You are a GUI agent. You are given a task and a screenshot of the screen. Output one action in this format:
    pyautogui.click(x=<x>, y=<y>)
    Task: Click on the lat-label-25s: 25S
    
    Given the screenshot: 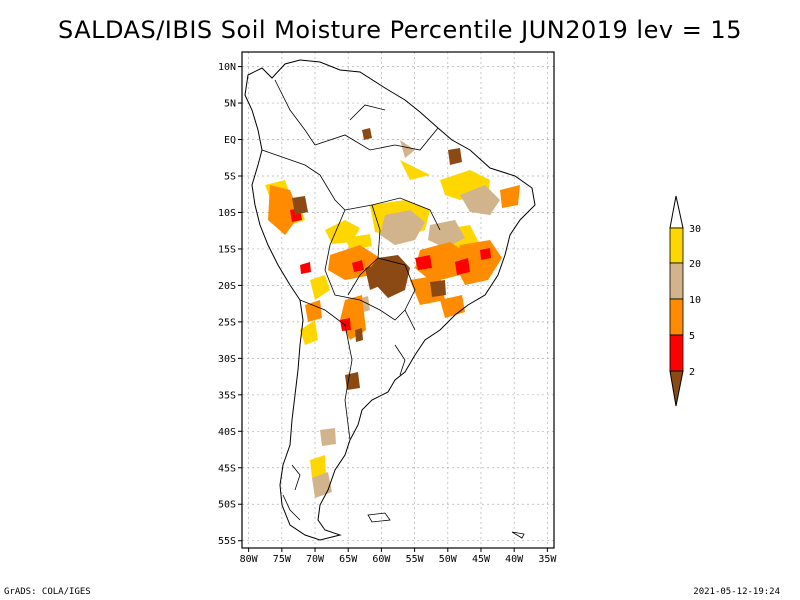 What is the action you would take?
    pyautogui.click(x=227, y=322)
    